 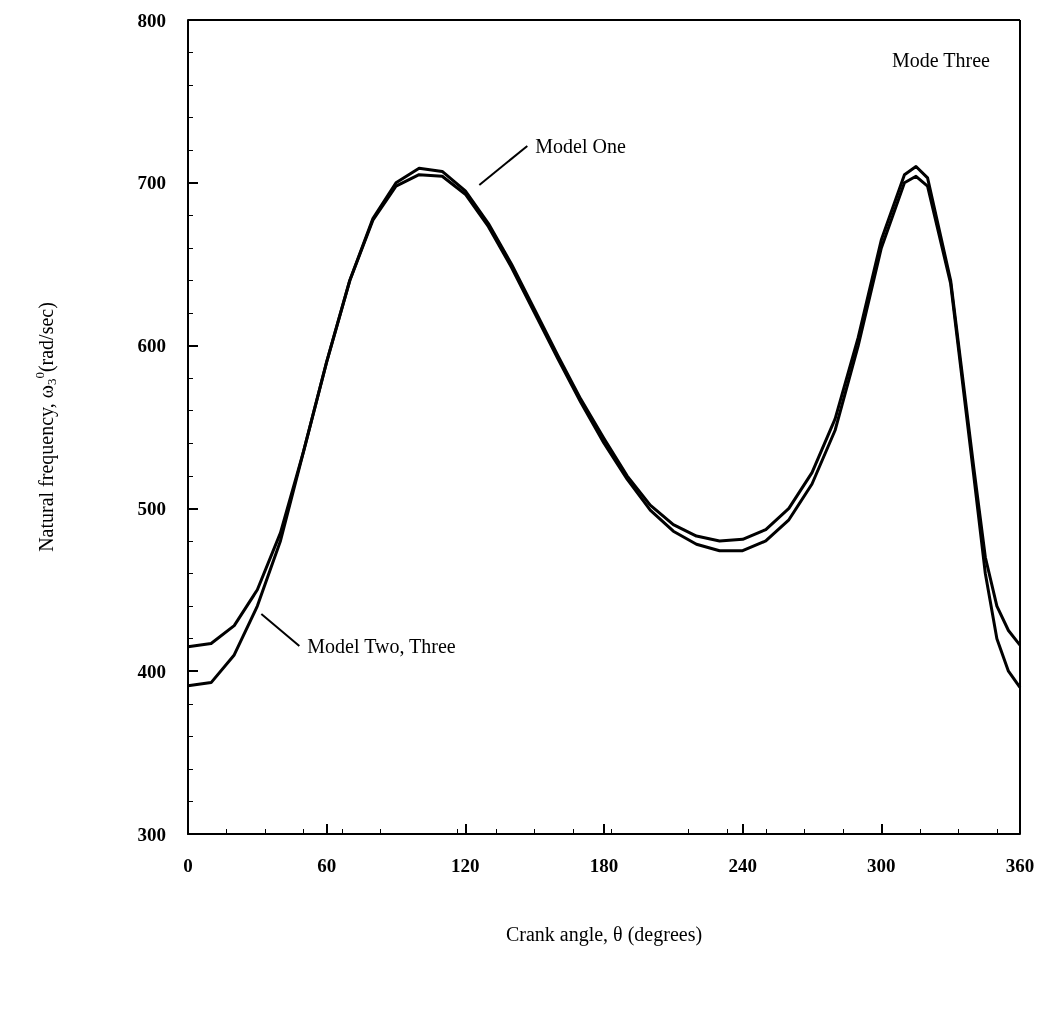 What do you see at coordinates (742, 865) in the screenshot?
I see `x-tick-label: 240` at bounding box center [742, 865].